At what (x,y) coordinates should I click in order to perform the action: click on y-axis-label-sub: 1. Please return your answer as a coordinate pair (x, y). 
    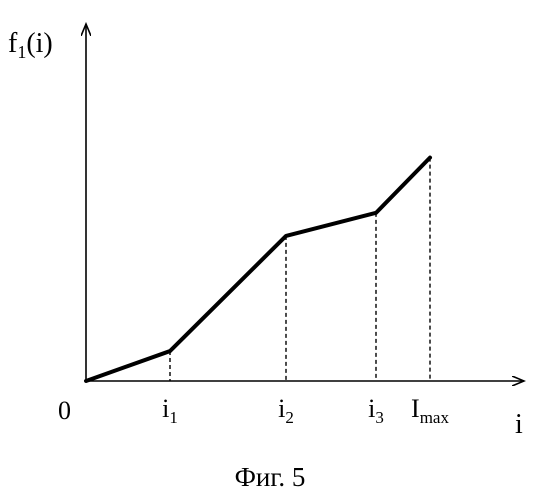
    Looking at the image, I should click on (21, 52).